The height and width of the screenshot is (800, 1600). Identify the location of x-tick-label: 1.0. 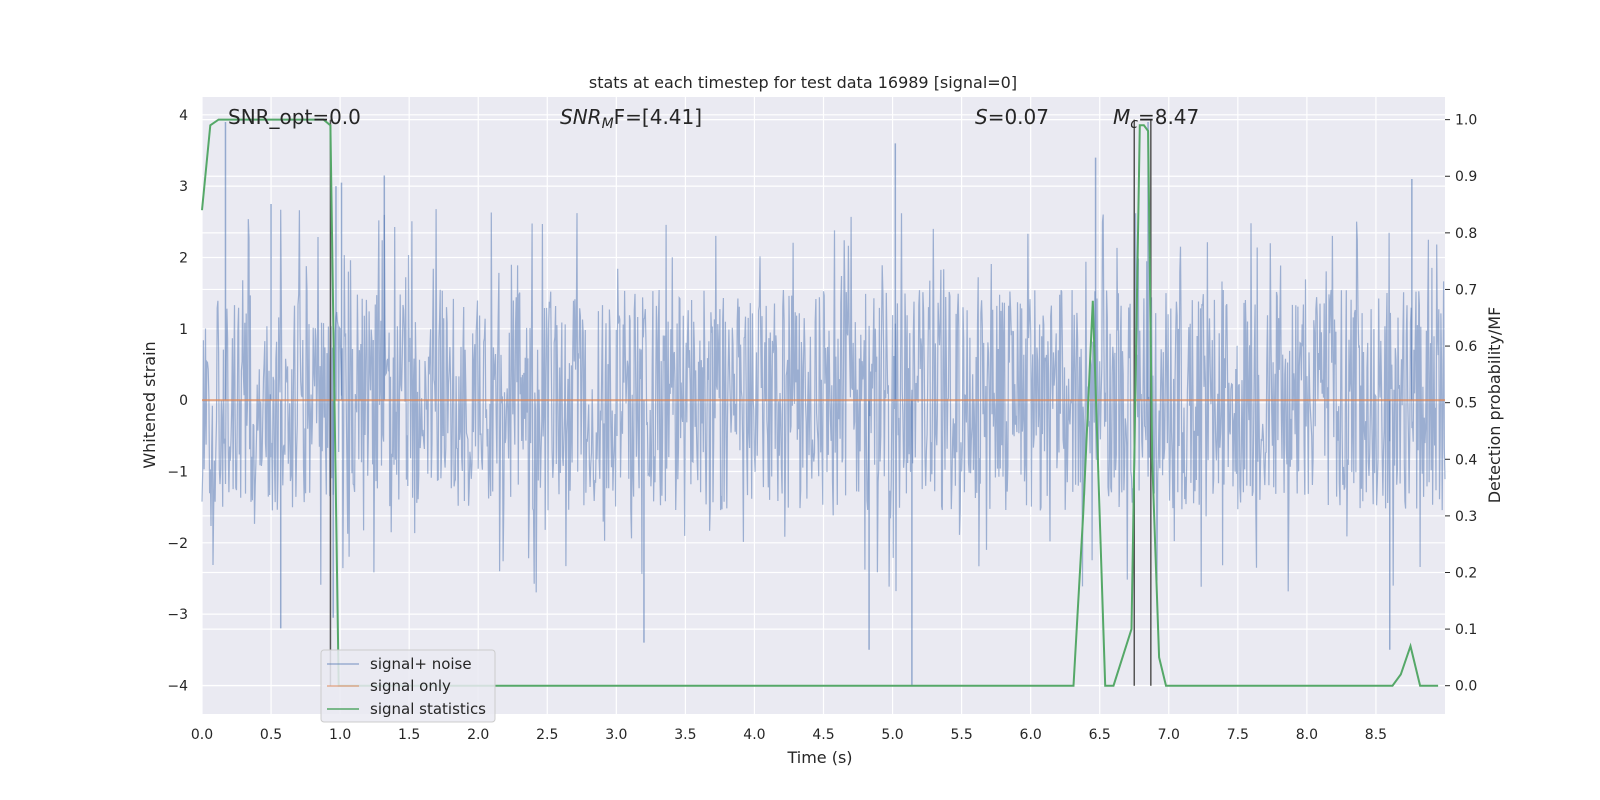
(340, 735).